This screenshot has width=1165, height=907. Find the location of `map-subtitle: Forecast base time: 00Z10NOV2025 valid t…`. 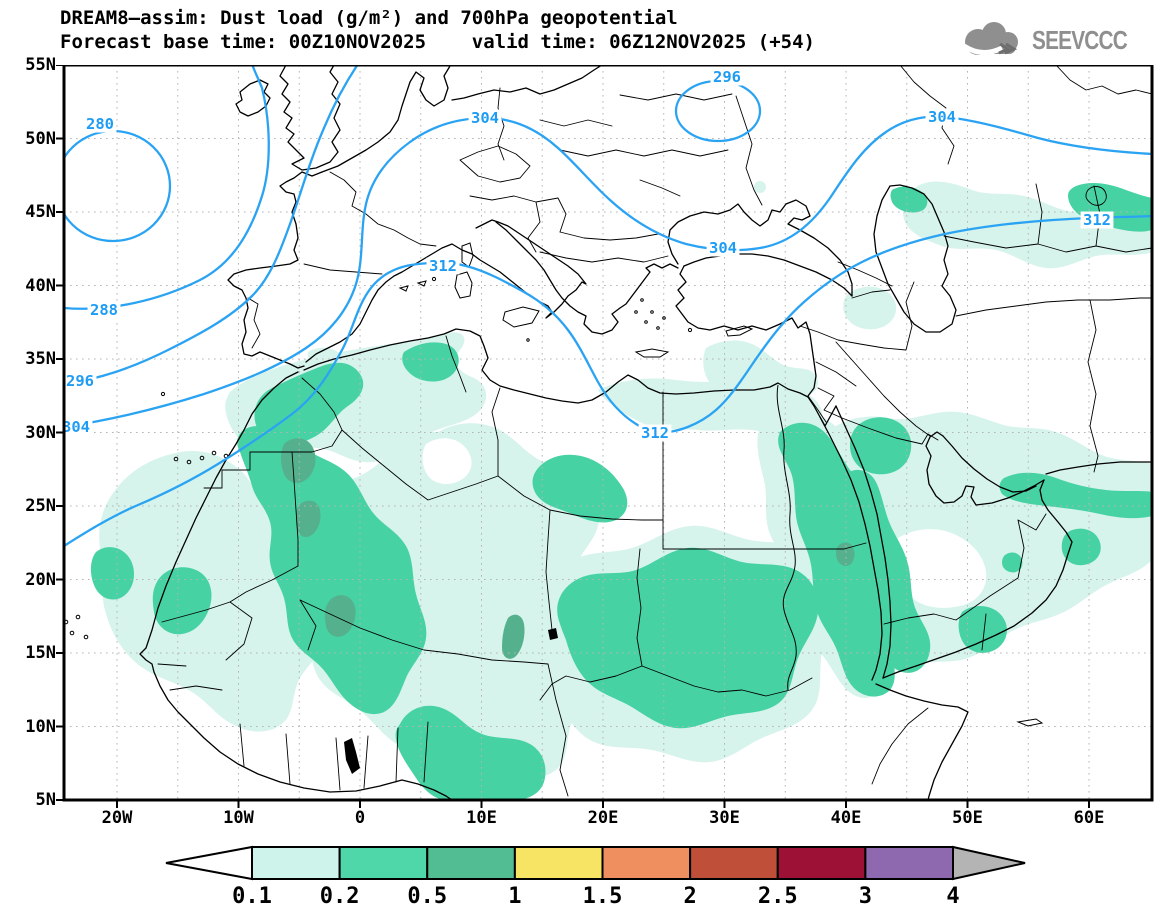

map-subtitle: Forecast base time: 00Z10NOV2025 valid t… is located at coordinates (437, 42).